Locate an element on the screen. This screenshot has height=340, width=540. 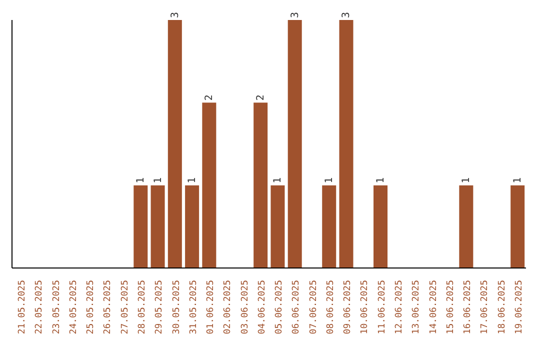
x-tick-label: 18.06.2025 is located at coordinates (502, 307).